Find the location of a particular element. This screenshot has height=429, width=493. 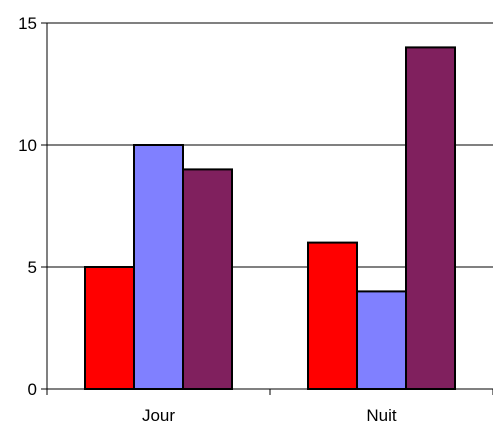

y-tick-label: 5 is located at coordinates (32, 267).